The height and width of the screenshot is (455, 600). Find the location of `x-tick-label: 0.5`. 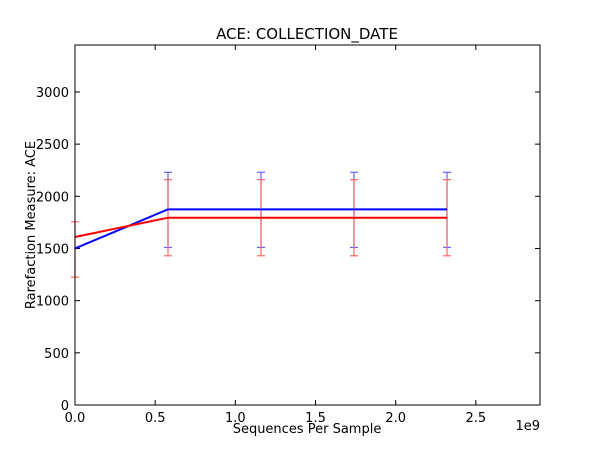

x-tick-label: 0.5 is located at coordinates (155, 418).